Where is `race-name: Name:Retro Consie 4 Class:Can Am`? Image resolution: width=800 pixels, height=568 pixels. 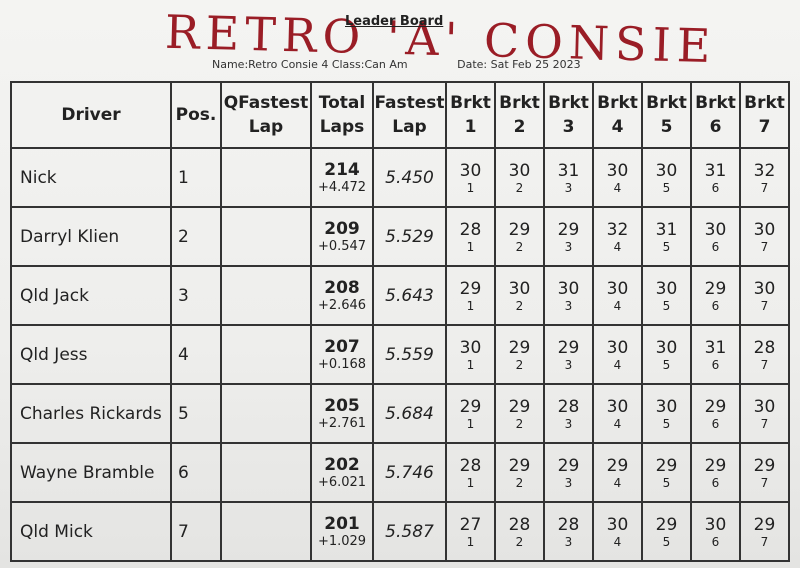 race-name: Name:Retro Consie 4 Class:Can Am is located at coordinates (310, 64).